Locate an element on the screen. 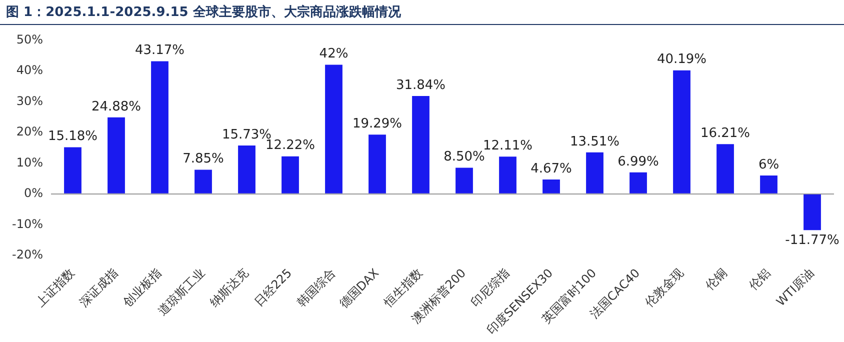 This screenshot has height=342, width=844. data-label: 19.29% is located at coordinates (377, 124).